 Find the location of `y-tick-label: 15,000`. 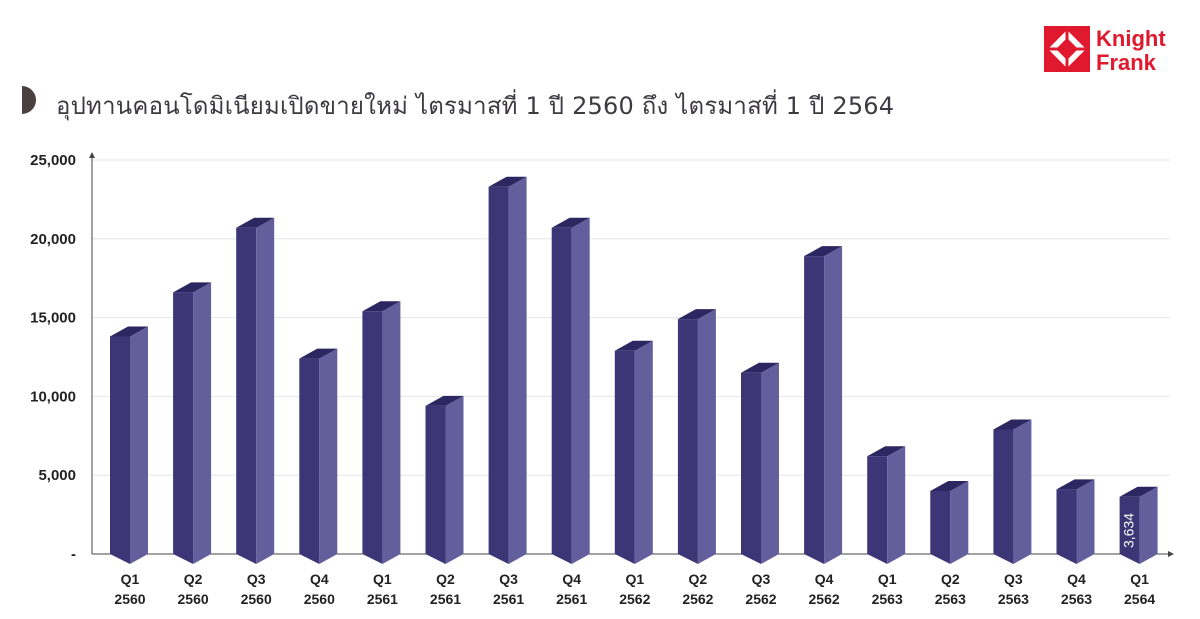

y-tick-label: 15,000 is located at coordinates (53, 318).